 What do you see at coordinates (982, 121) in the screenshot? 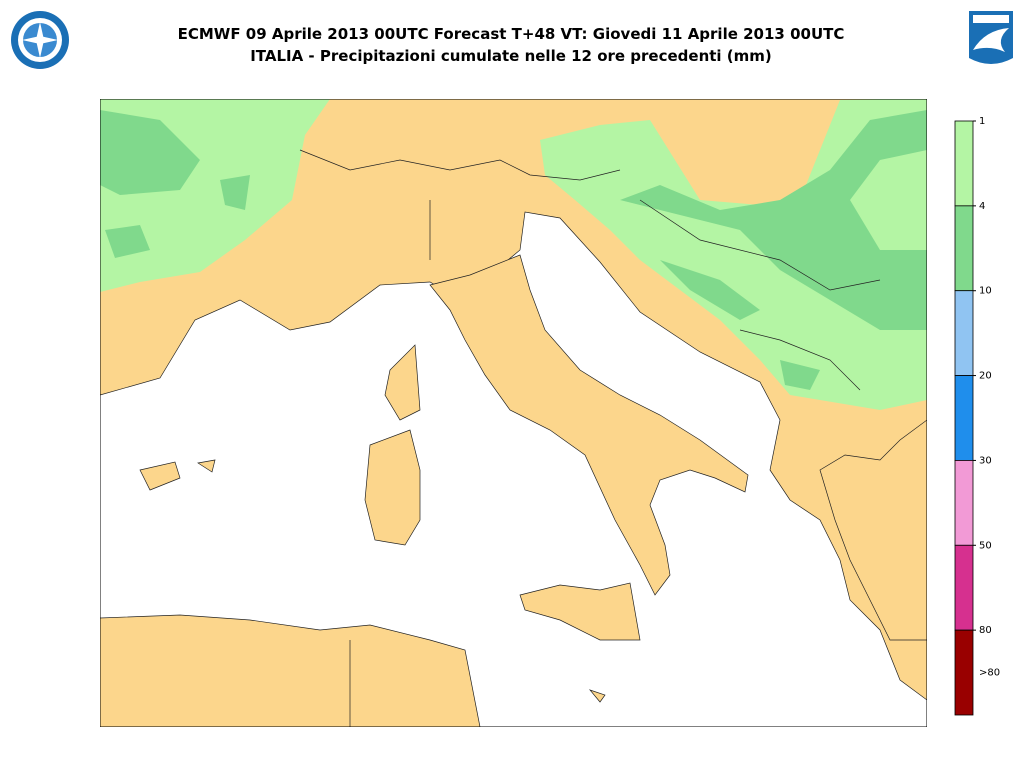
I see `legend-tick-label: 1` at bounding box center [982, 121].